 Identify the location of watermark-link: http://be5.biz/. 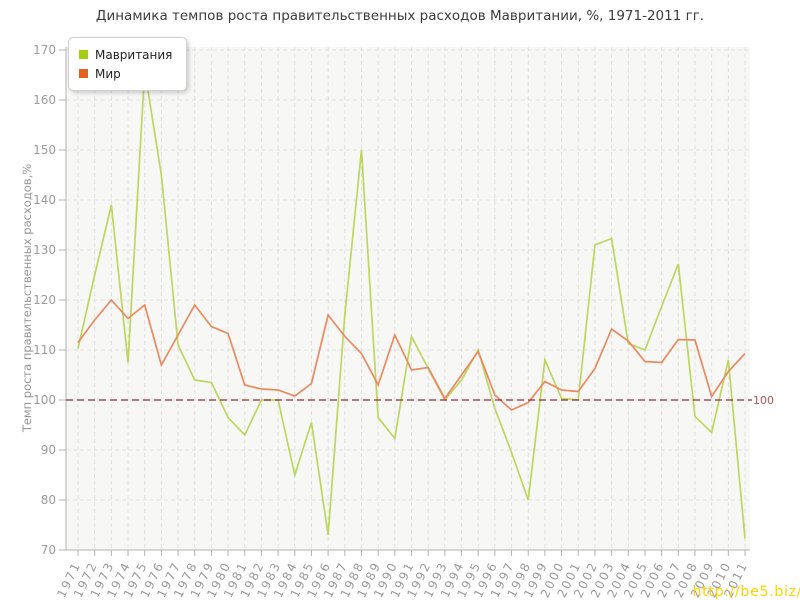
(746, 592).